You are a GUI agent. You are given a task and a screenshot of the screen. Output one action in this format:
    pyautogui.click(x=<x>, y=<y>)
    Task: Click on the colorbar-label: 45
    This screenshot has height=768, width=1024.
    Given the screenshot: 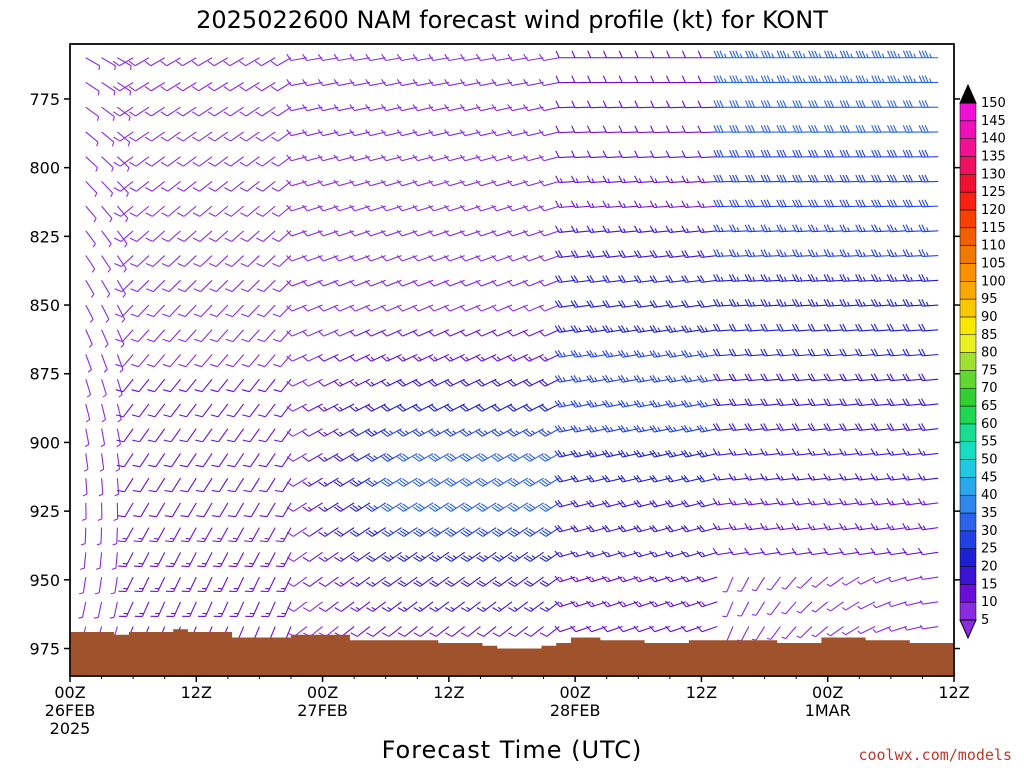 What is the action you would take?
    pyautogui.click(x=989, y=477)
    